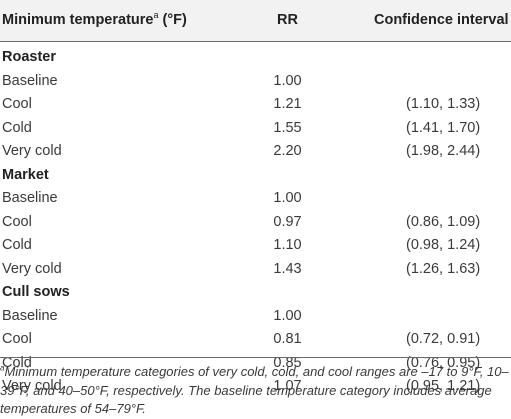 The image size is (511, 419). What do you see at coordinates (287, 221) in the screenshot?
I see `rr-cell: 0.97` at bounding box center [287, 221].